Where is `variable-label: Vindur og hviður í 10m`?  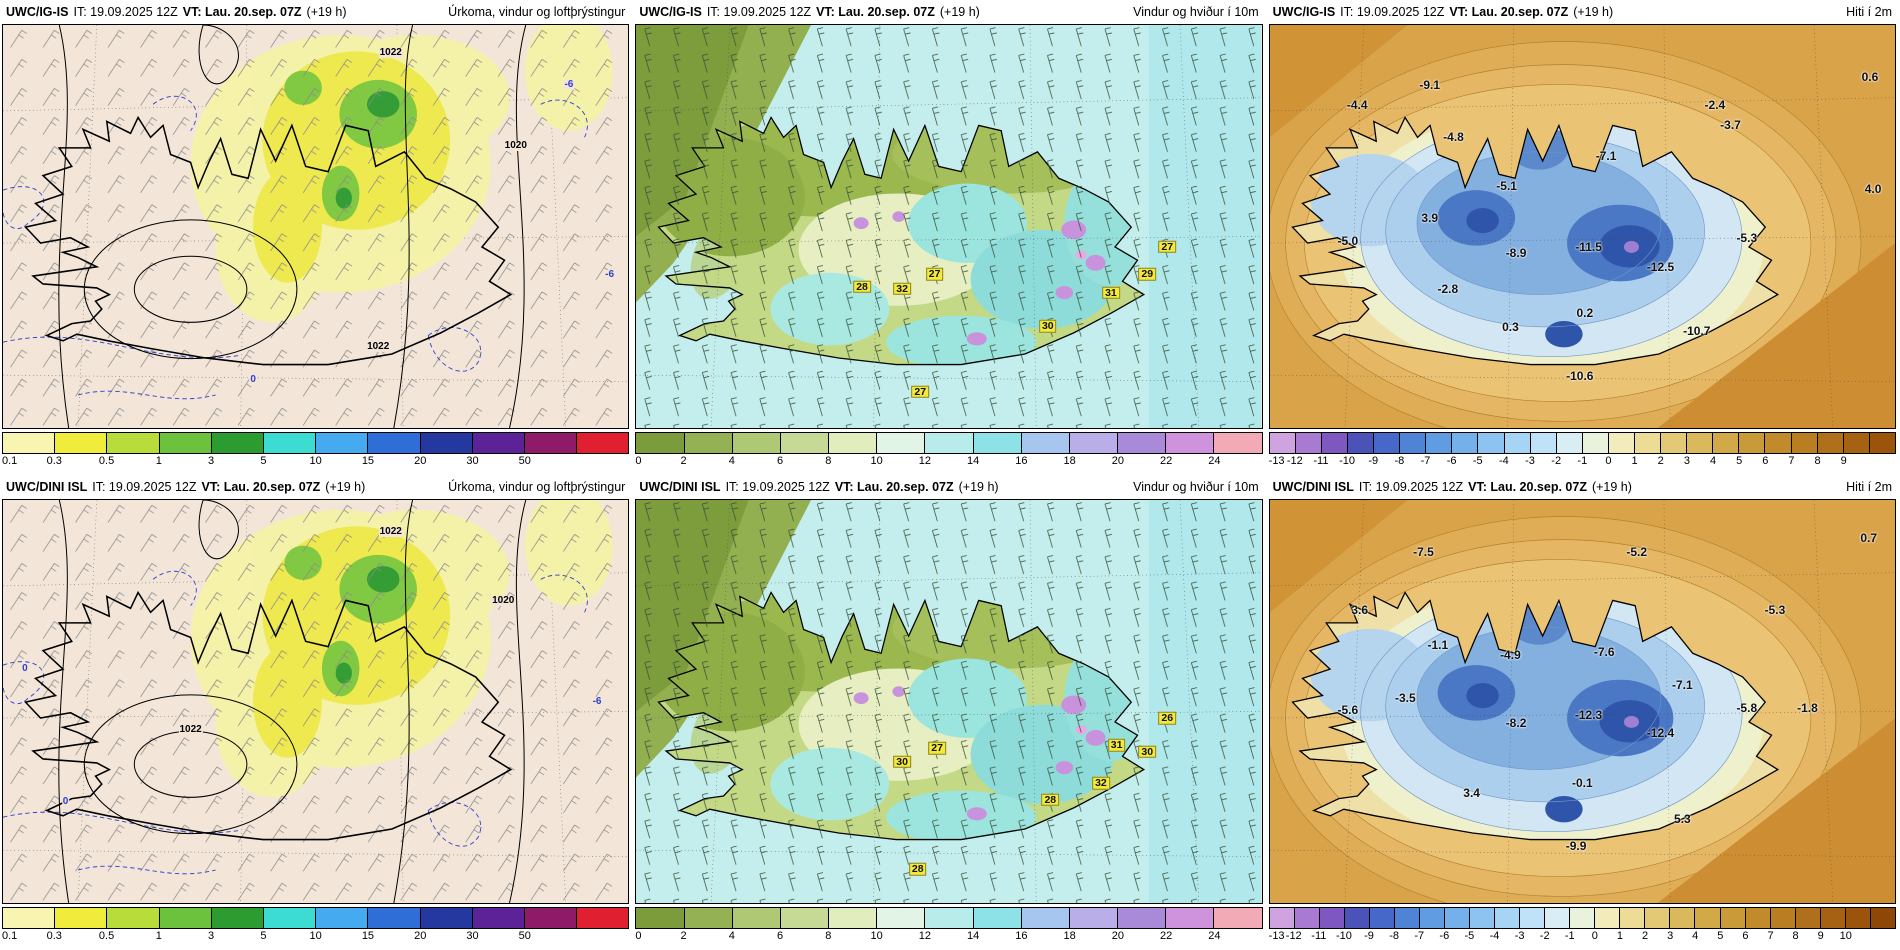 variable-label: Vindur og hviður í 10m is located at coordinates (1196, 487).